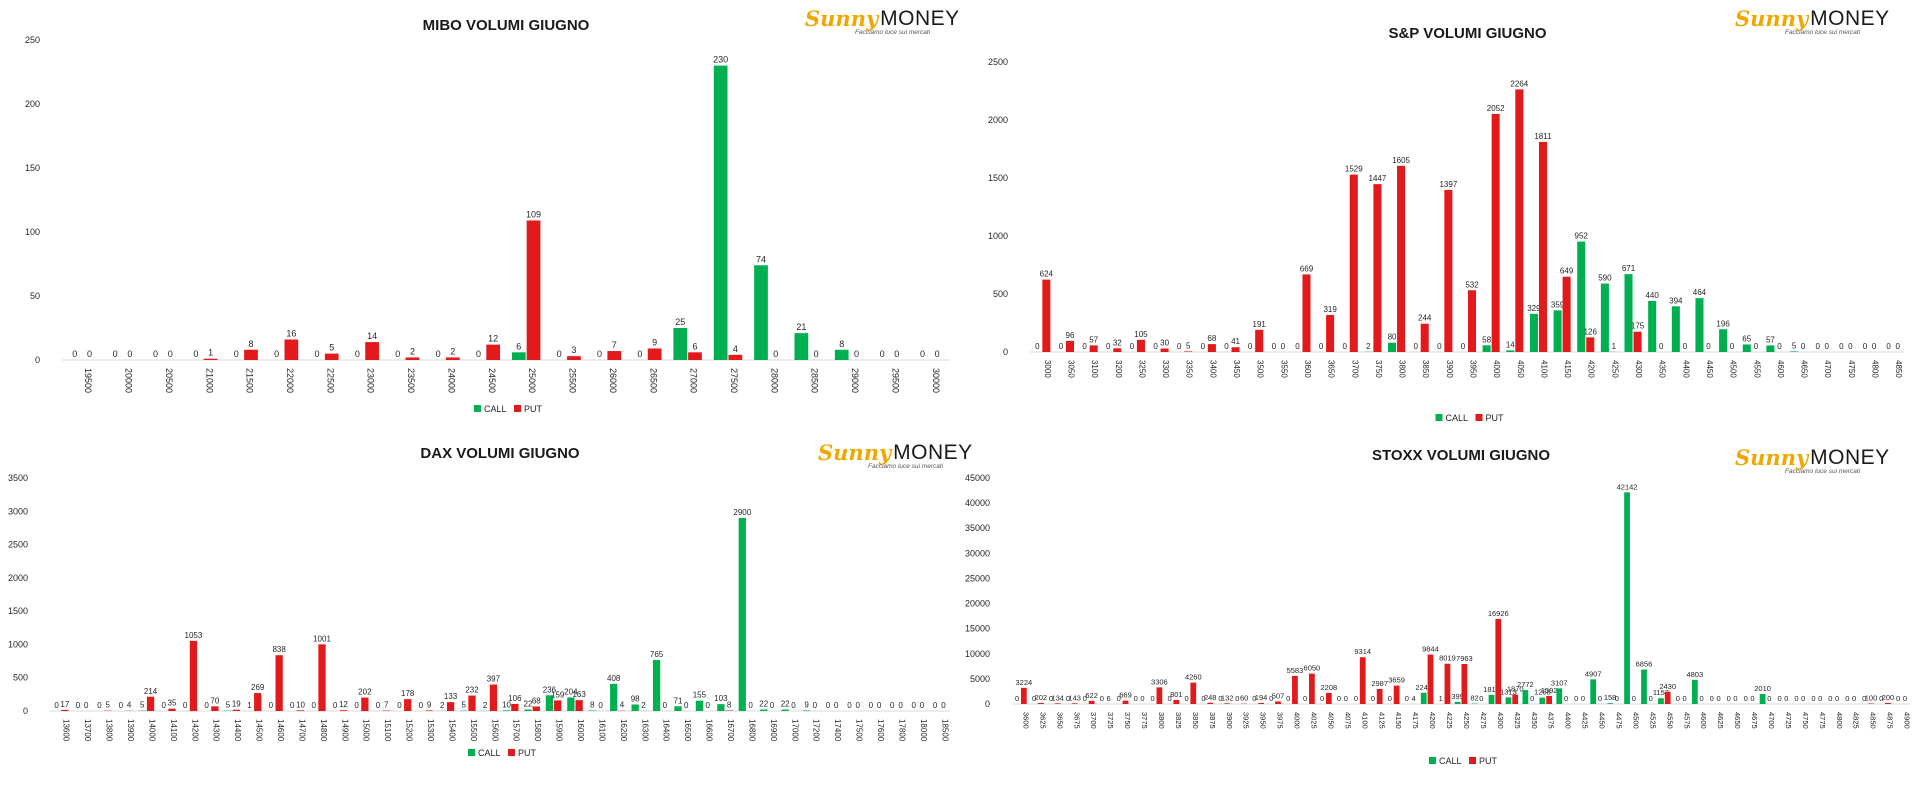 The image size is (1920, 785). What do you see at coordinates (344, 730) in the screenshot?
I see `x-tick-label: 14900` at bounding box center [344, 730].